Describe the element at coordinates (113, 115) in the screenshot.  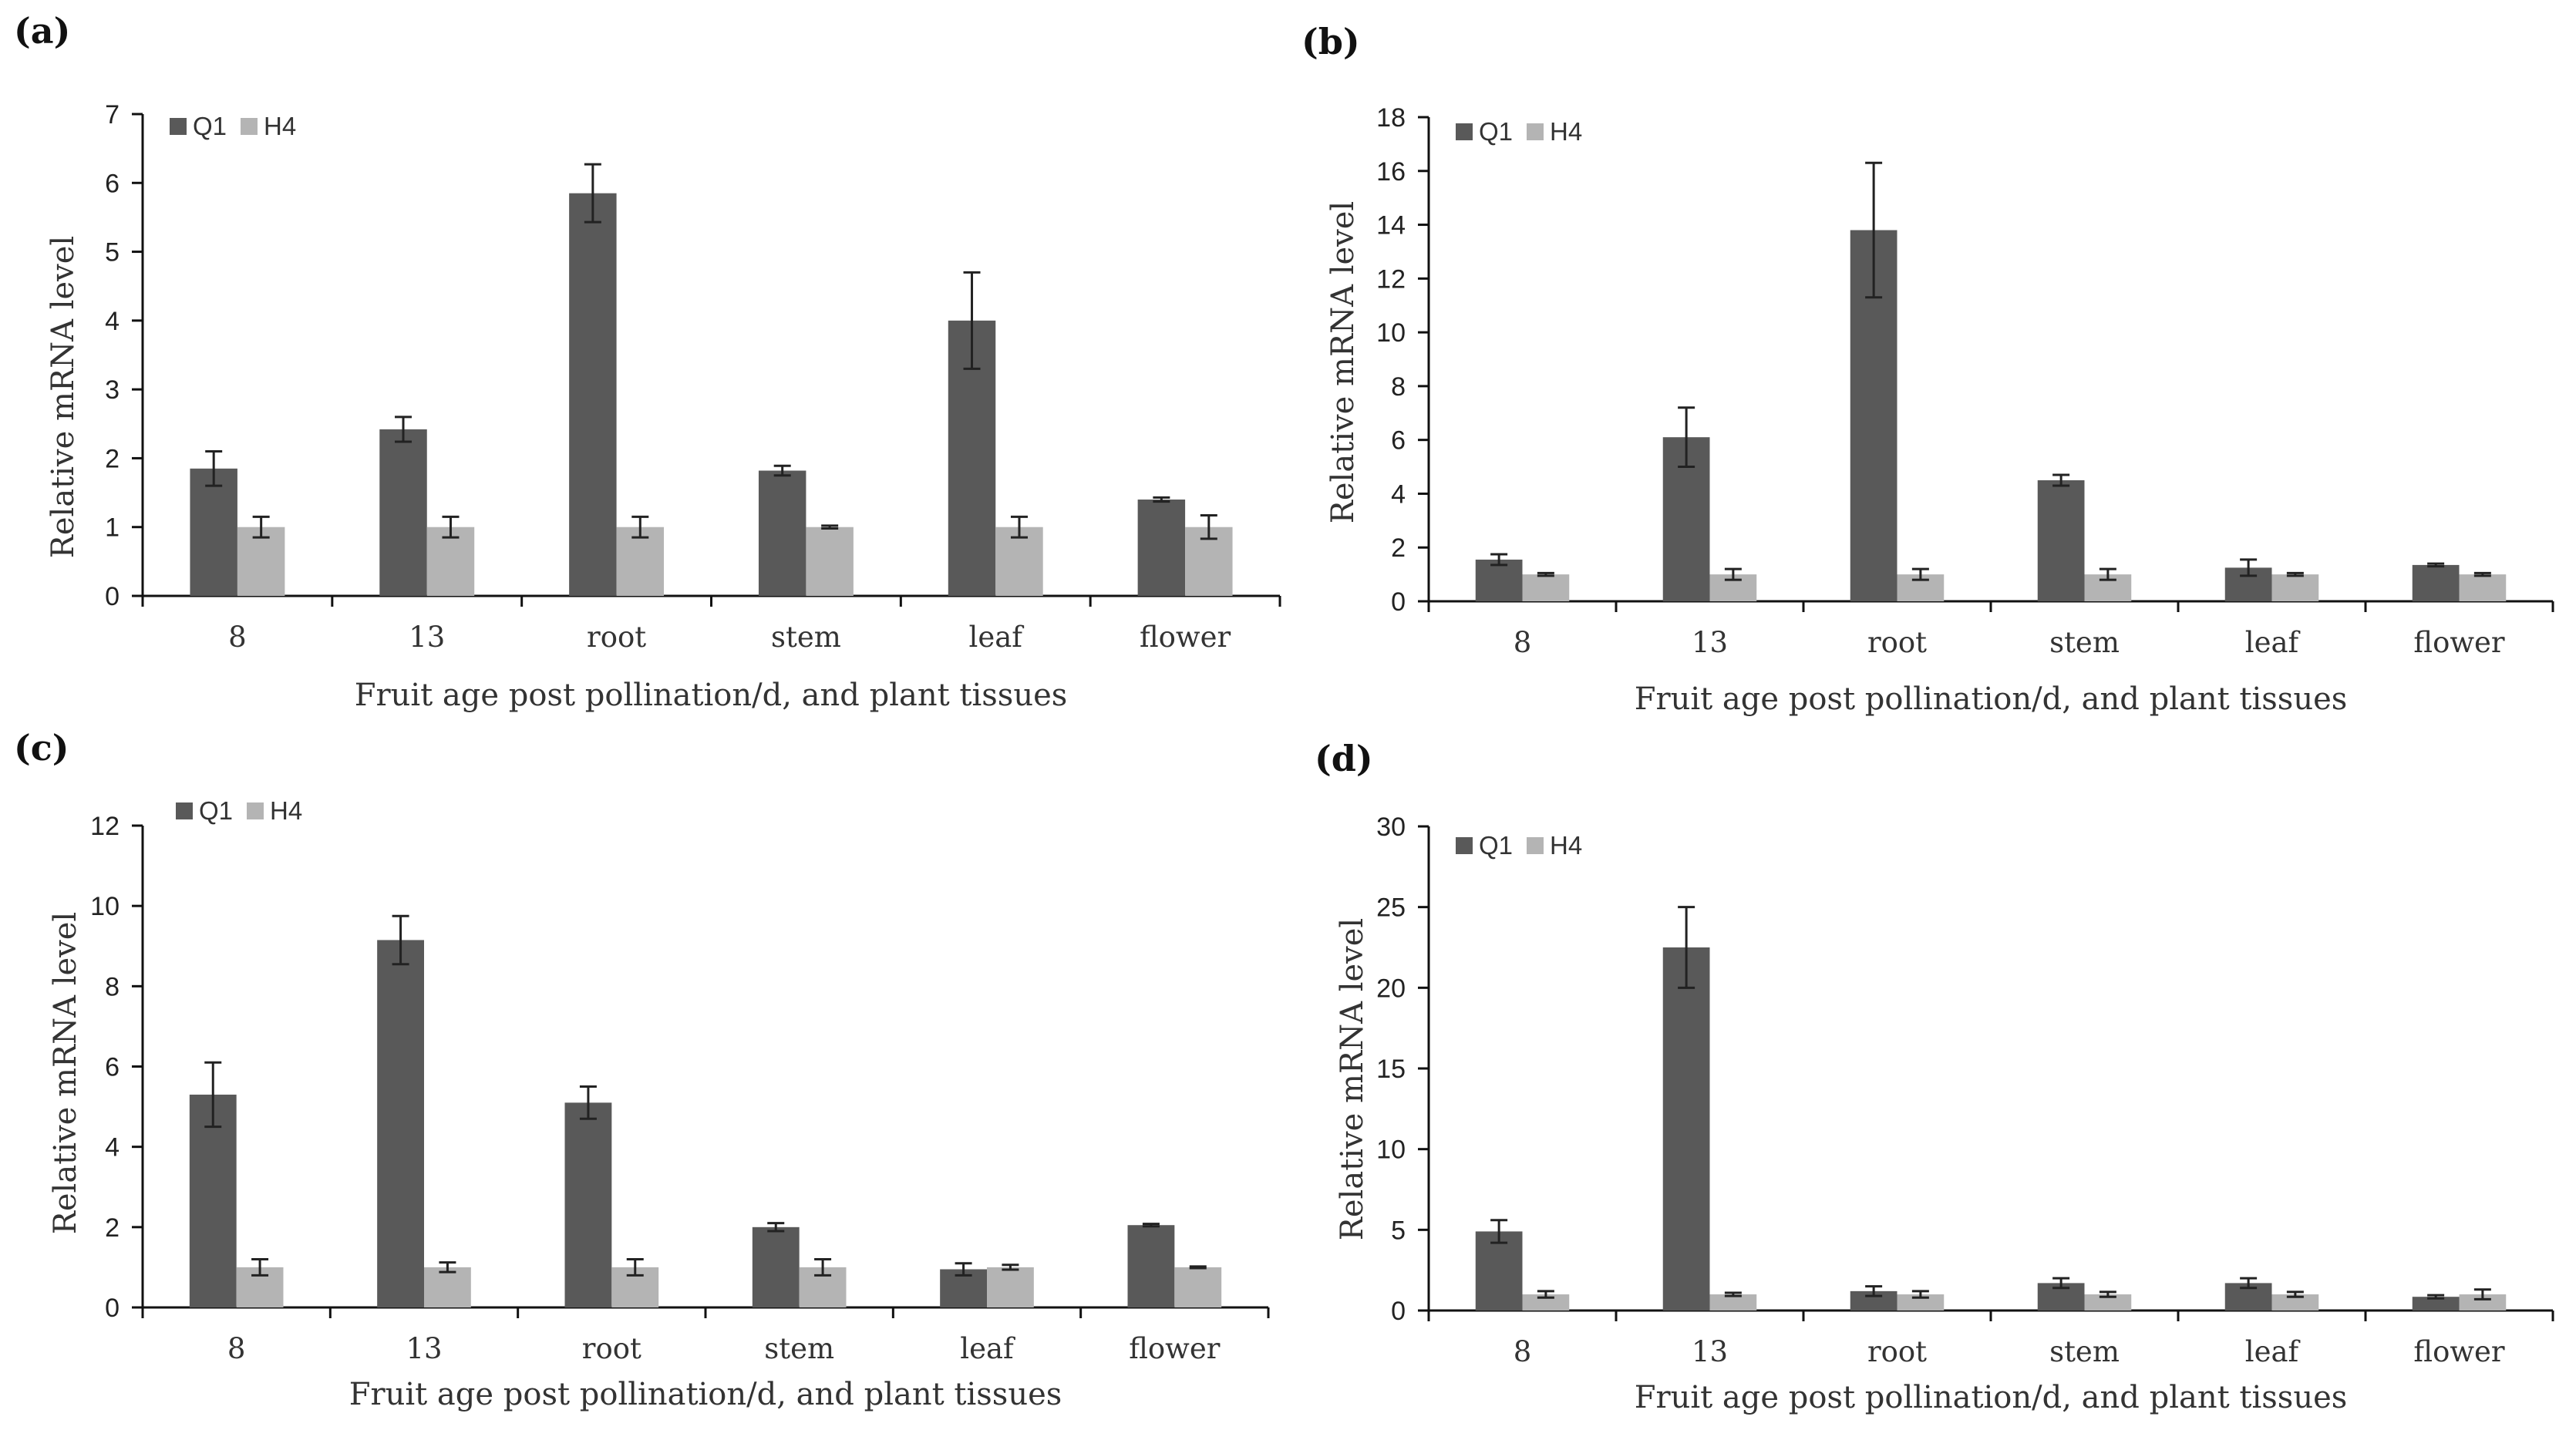
I see `y-tick-label: 7` at that location.